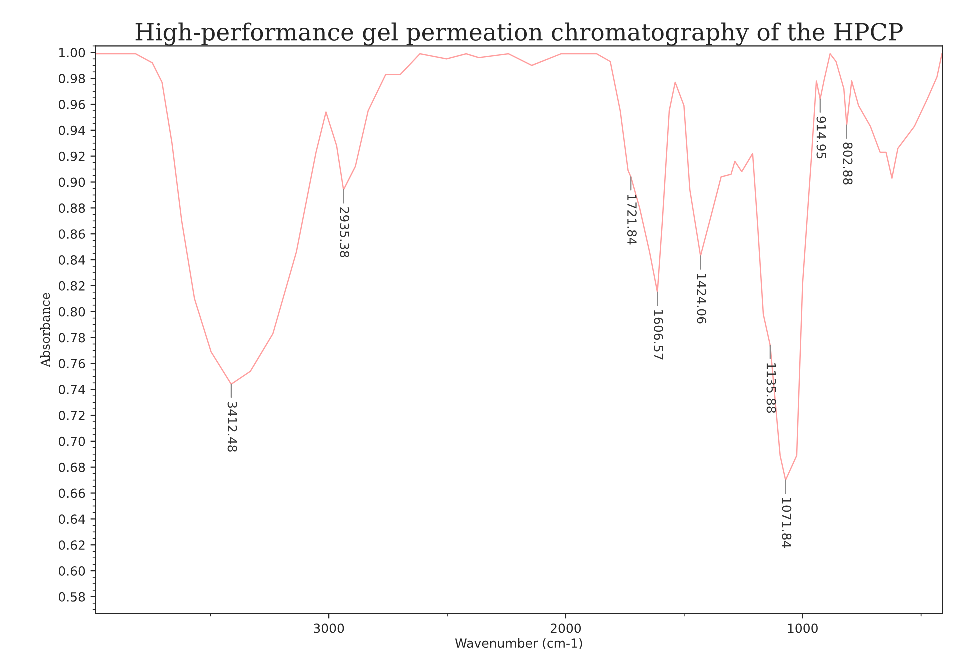 This screenshot has width=957, height=660. Describe the element at coordinates (659, 335) in the screenshot. I see `annotation: 1606.57` at that location.